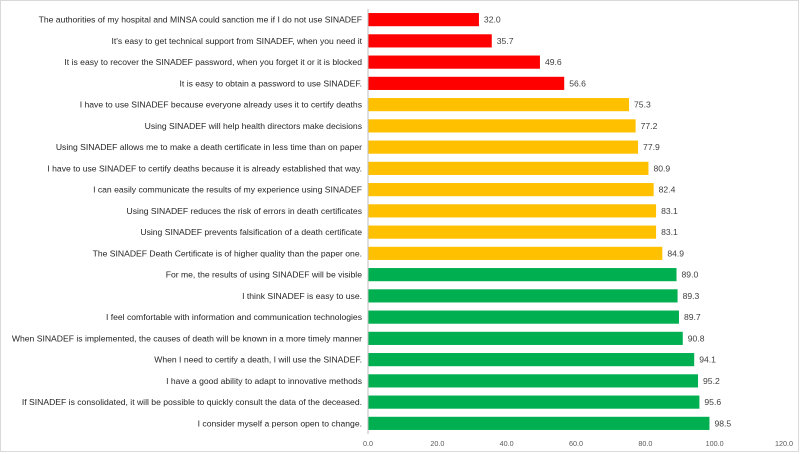  Describe the element at coordinates (711, 381) in the screenshot. I see `value-label: 95.2` at that location.